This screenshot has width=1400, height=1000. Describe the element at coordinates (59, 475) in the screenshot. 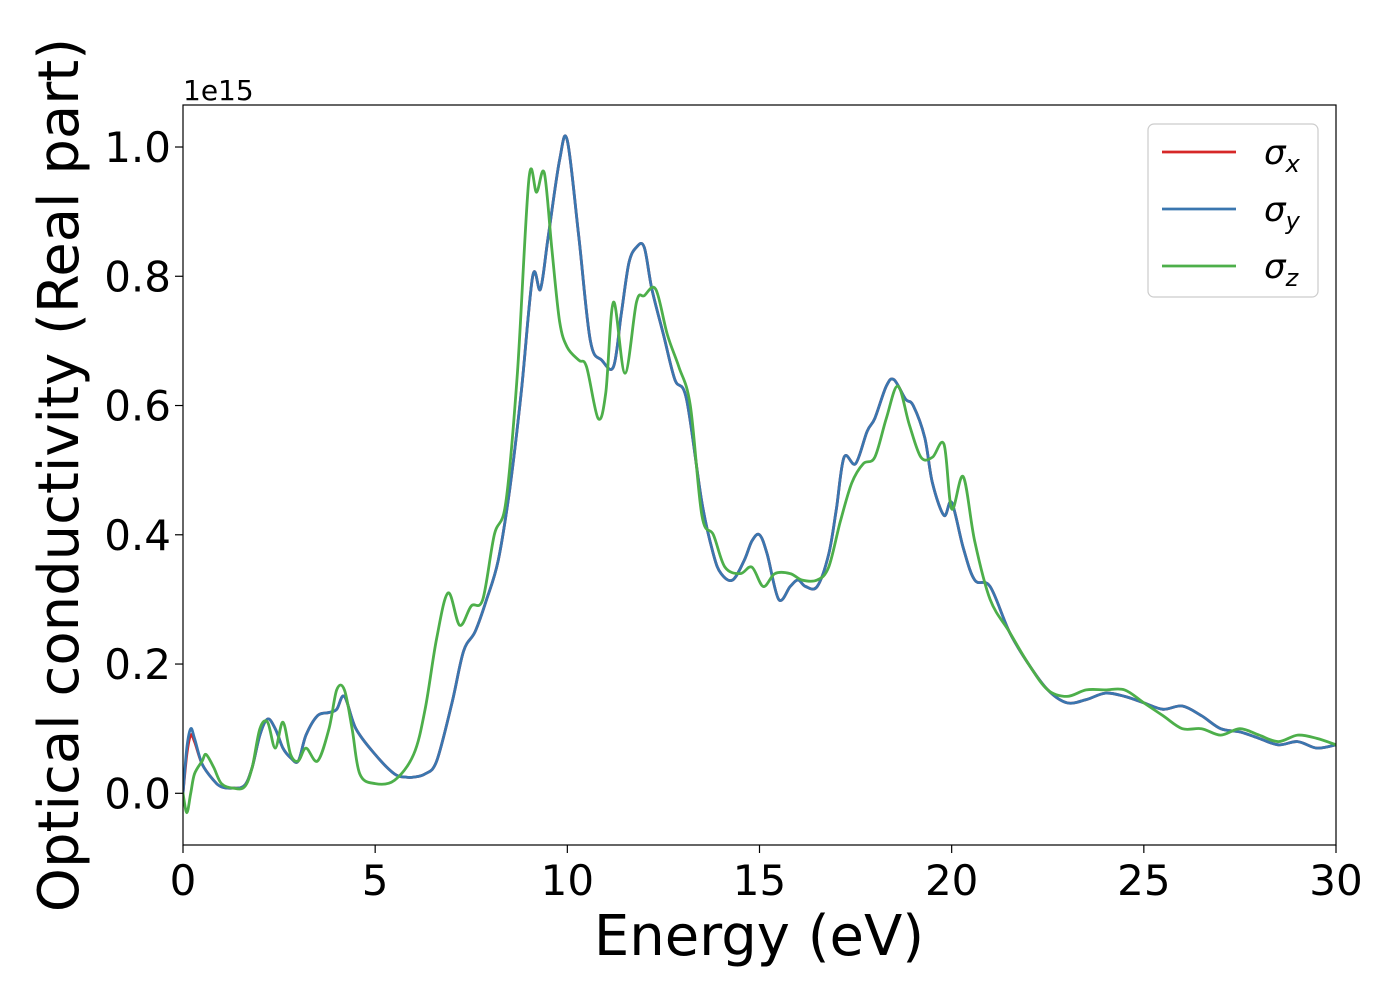

I see `y-axis-label: Optical conductivity (Real part)` at that location.